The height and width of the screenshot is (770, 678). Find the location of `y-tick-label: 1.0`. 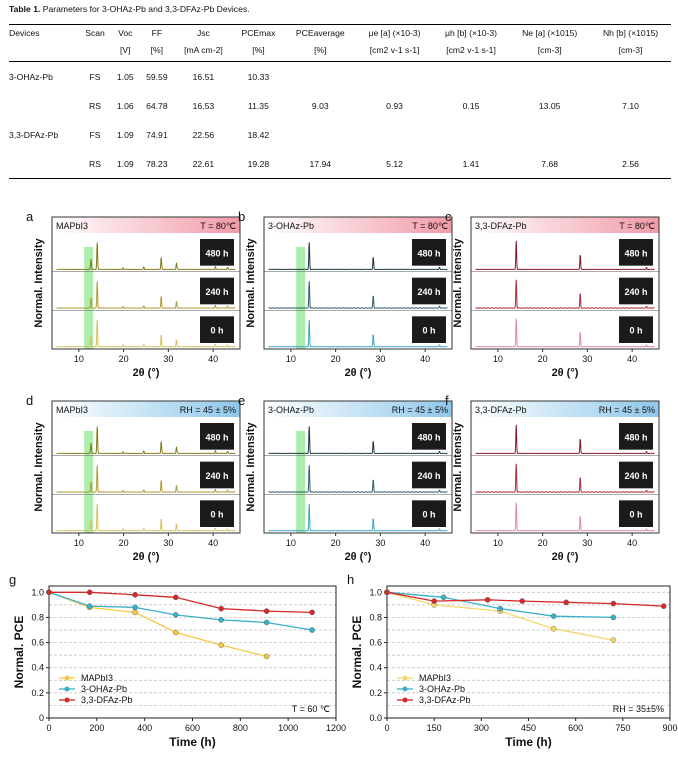

y-tick-label: 1.0 is located at coordinates (375, 592).